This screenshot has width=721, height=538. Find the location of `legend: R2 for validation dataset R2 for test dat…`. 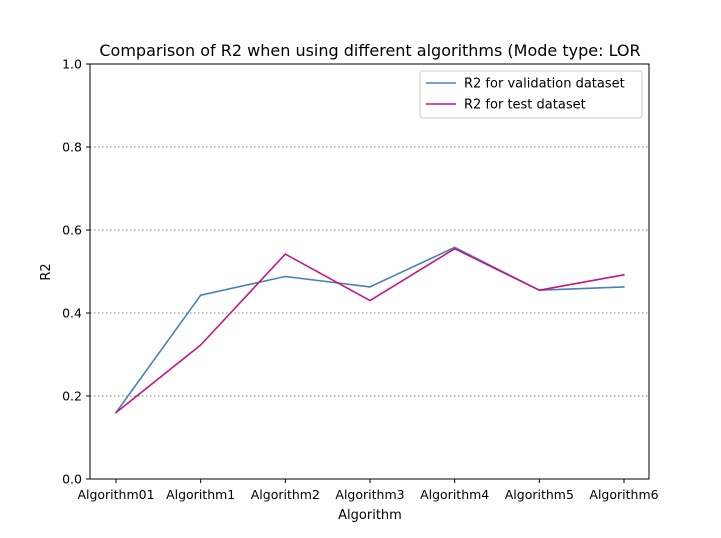

legend: R2 for validation dataset R2 for test dat… is located at coordinates (531, 94).